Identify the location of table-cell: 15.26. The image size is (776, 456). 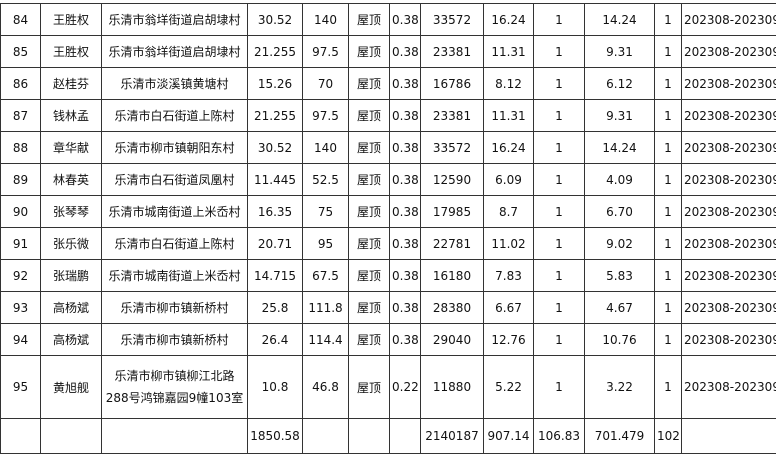
(275, 83).